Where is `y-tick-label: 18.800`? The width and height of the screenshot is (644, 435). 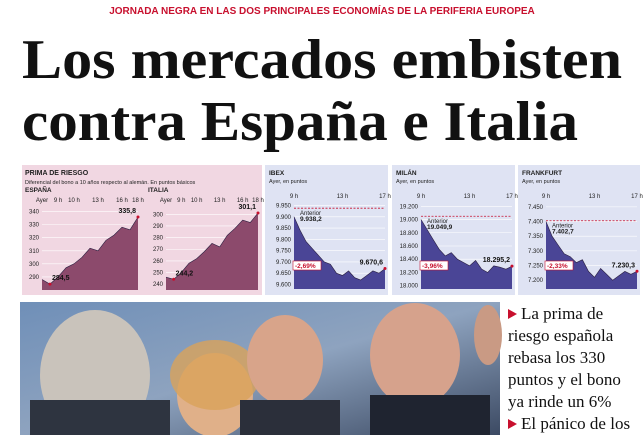 y-tick-label: 18.800 is located at coordinates (409, 234).